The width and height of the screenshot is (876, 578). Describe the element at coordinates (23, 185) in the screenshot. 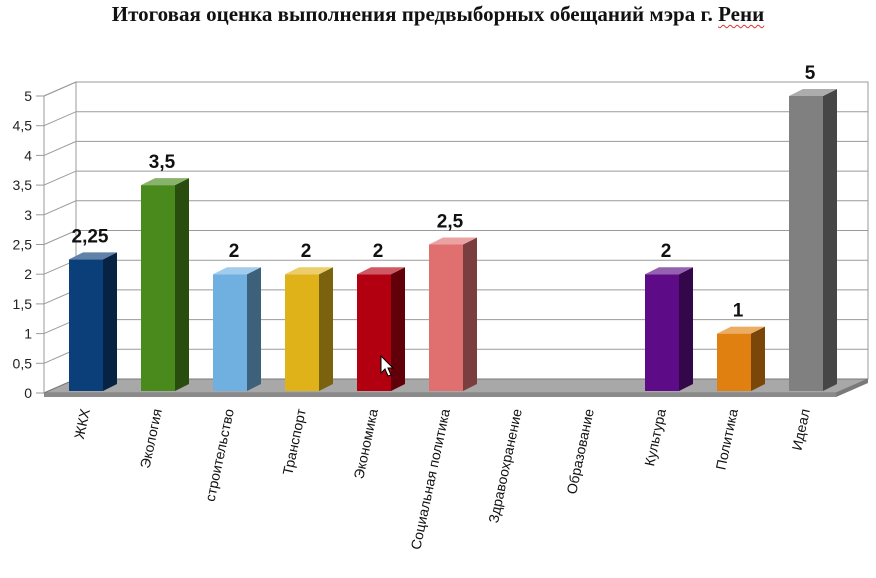

I see `y-tick-label: 3,5` at that location.